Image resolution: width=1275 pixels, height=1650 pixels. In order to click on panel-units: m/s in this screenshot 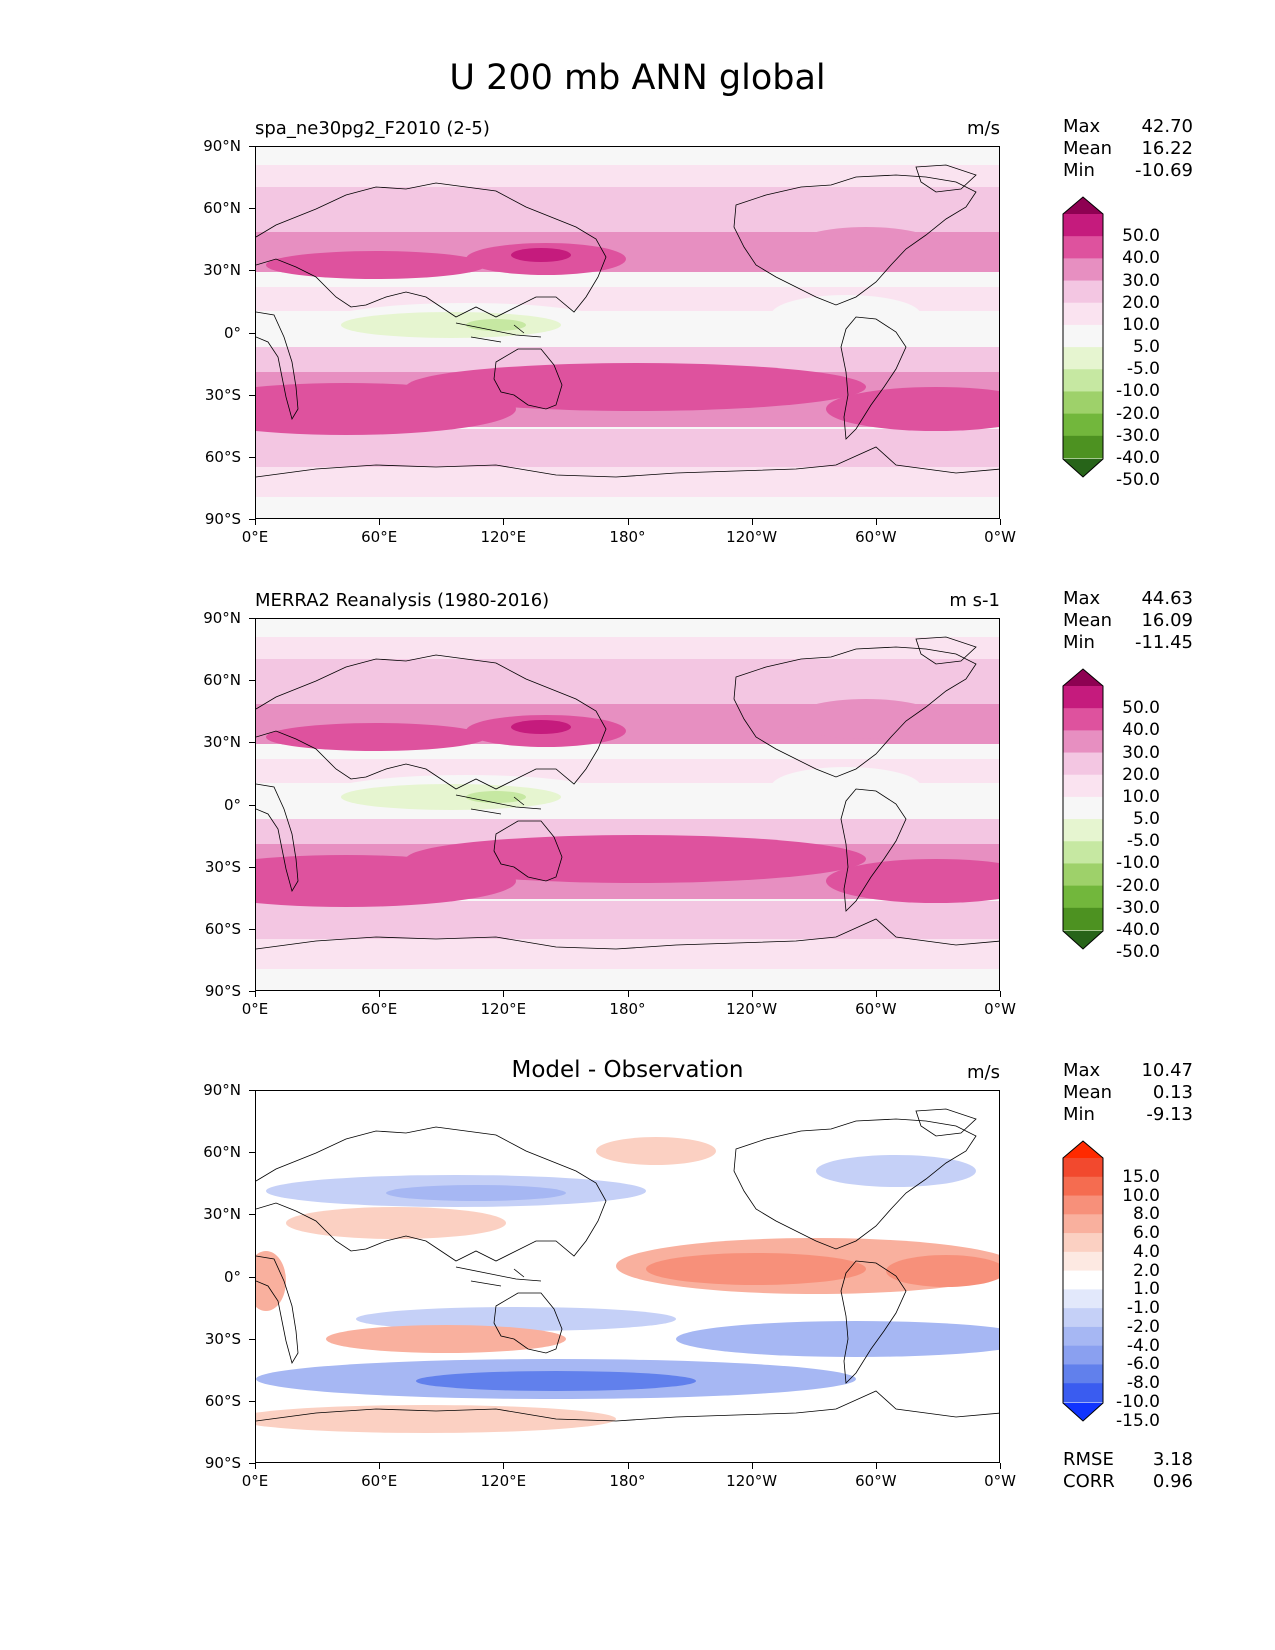, I will do `click(983, 1072)`.